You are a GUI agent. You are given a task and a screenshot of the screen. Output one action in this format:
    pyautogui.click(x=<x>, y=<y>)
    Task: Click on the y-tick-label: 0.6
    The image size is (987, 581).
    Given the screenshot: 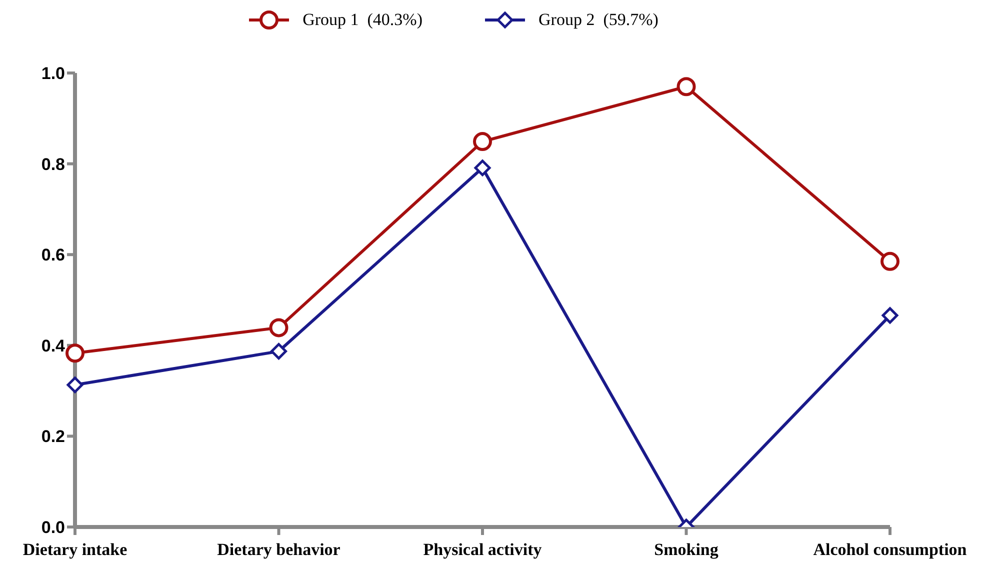 What is the action you would take?
    pyautogui.click(x=53, y=255)
    